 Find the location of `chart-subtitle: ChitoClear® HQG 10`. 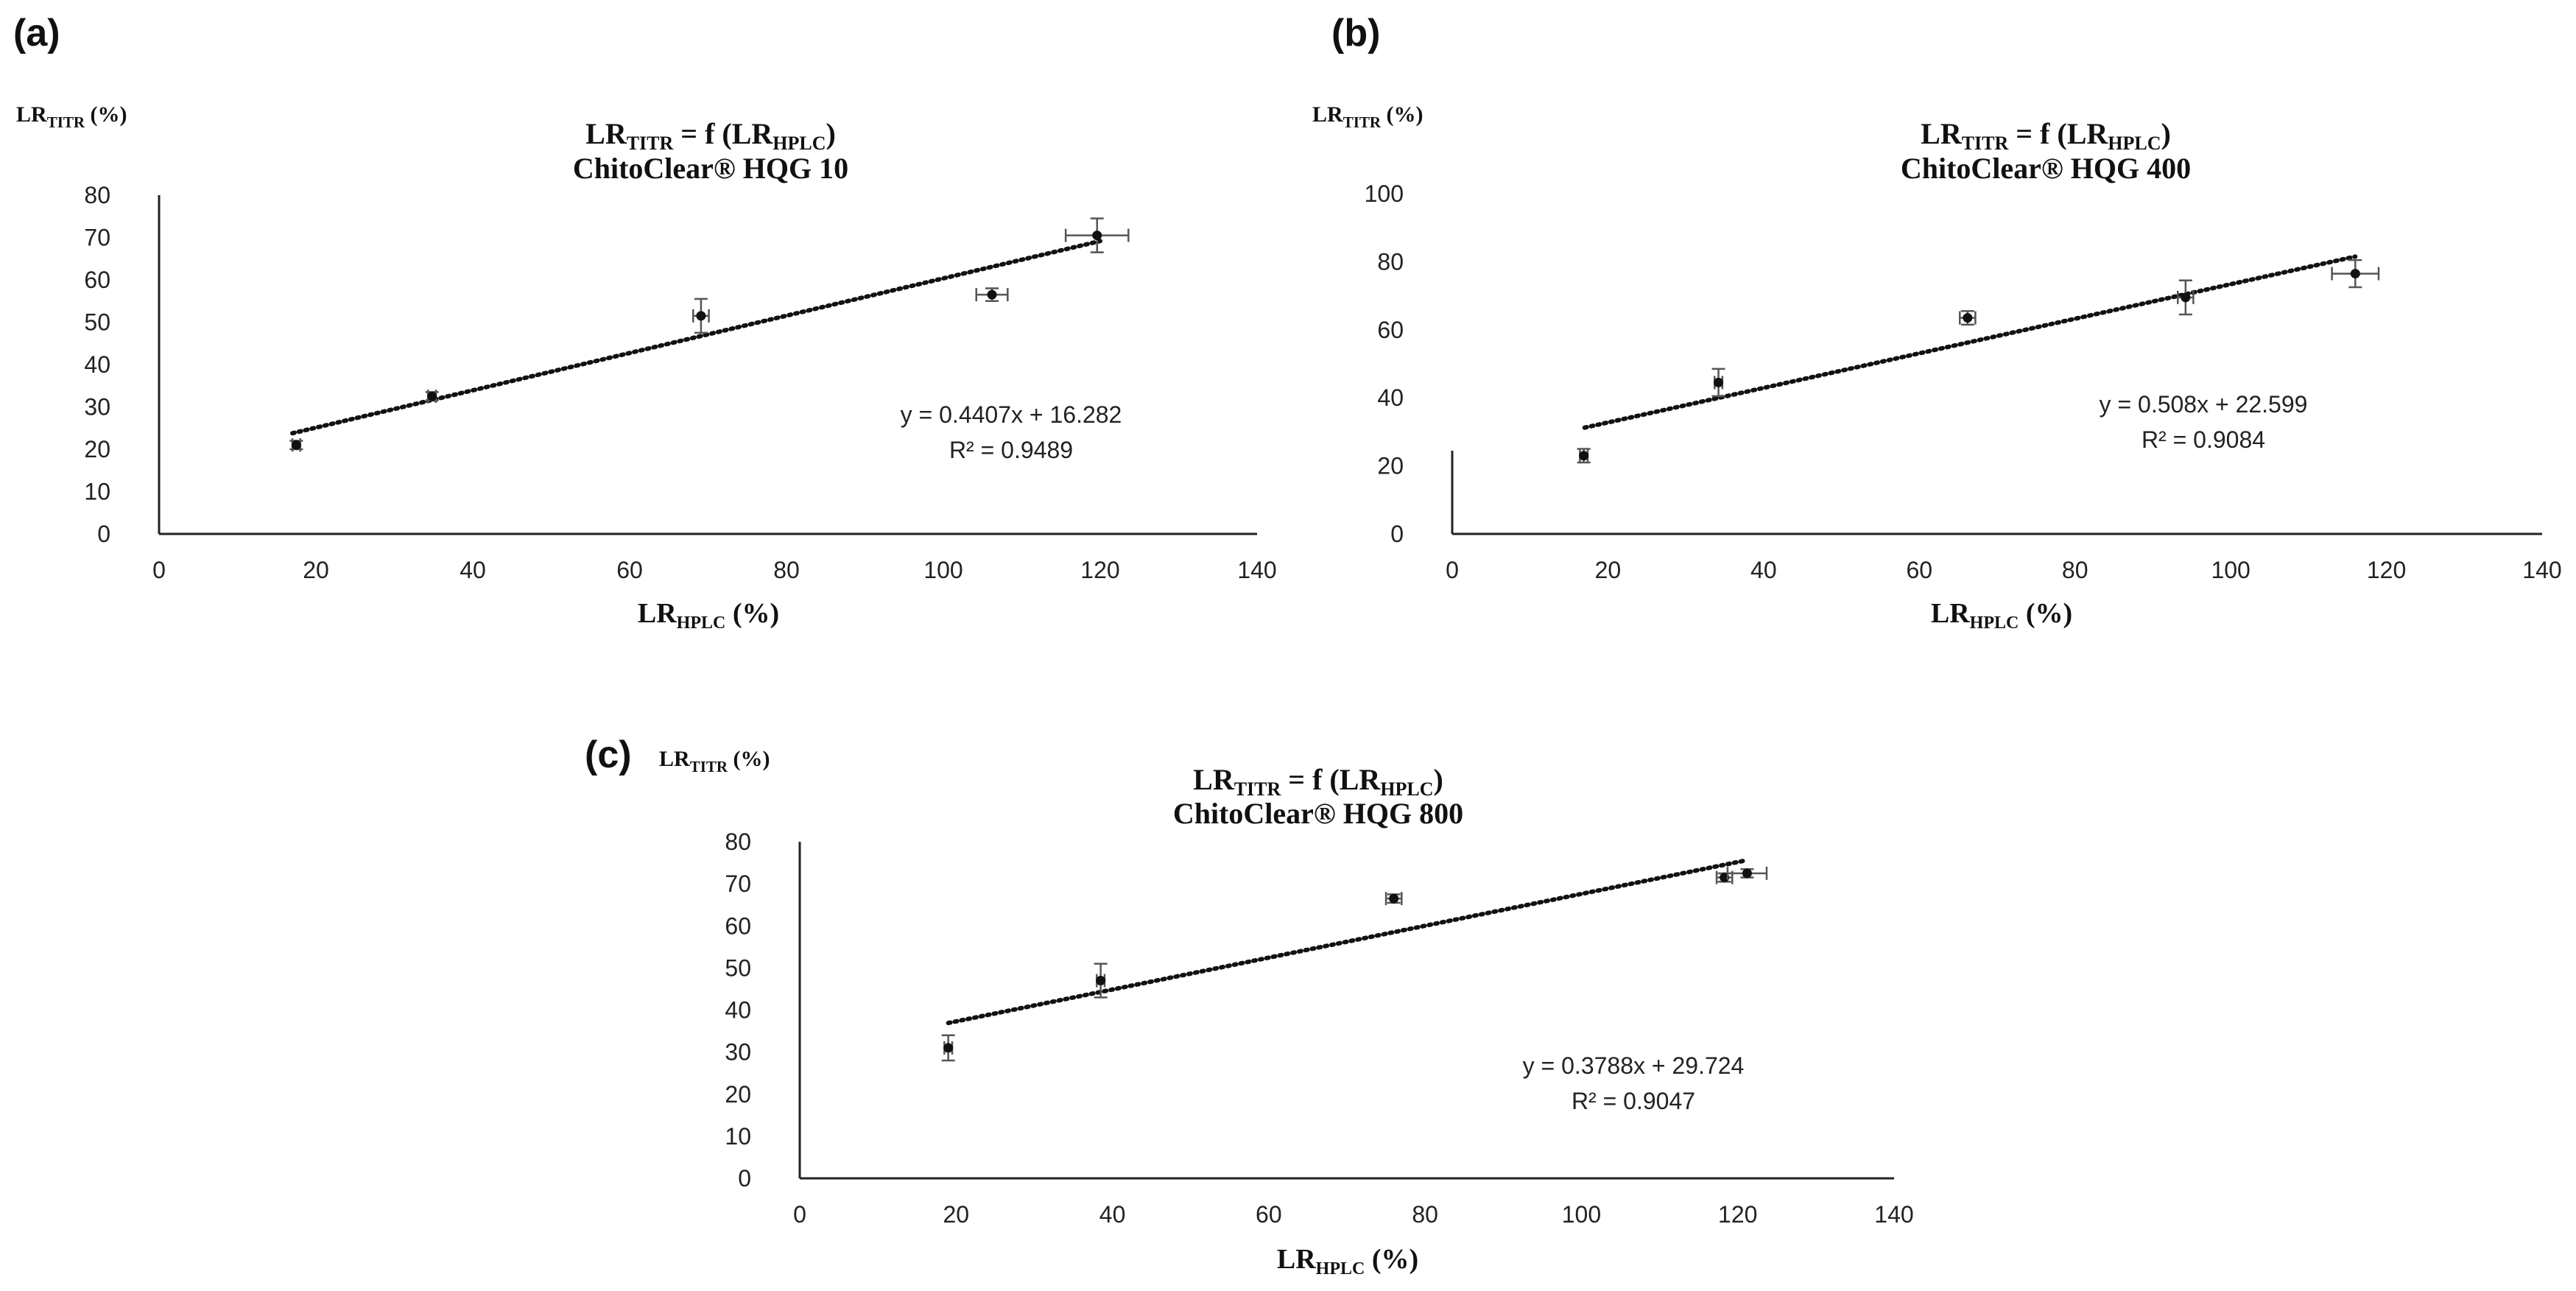

chart-subtitle: ChitoClear® HQG 10 is located at coordinates (710, 168).